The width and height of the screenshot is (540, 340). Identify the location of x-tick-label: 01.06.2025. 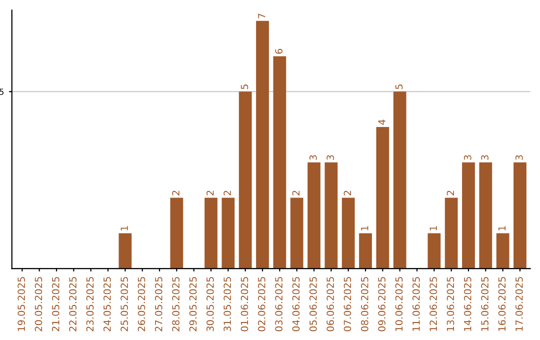
(244, 304).